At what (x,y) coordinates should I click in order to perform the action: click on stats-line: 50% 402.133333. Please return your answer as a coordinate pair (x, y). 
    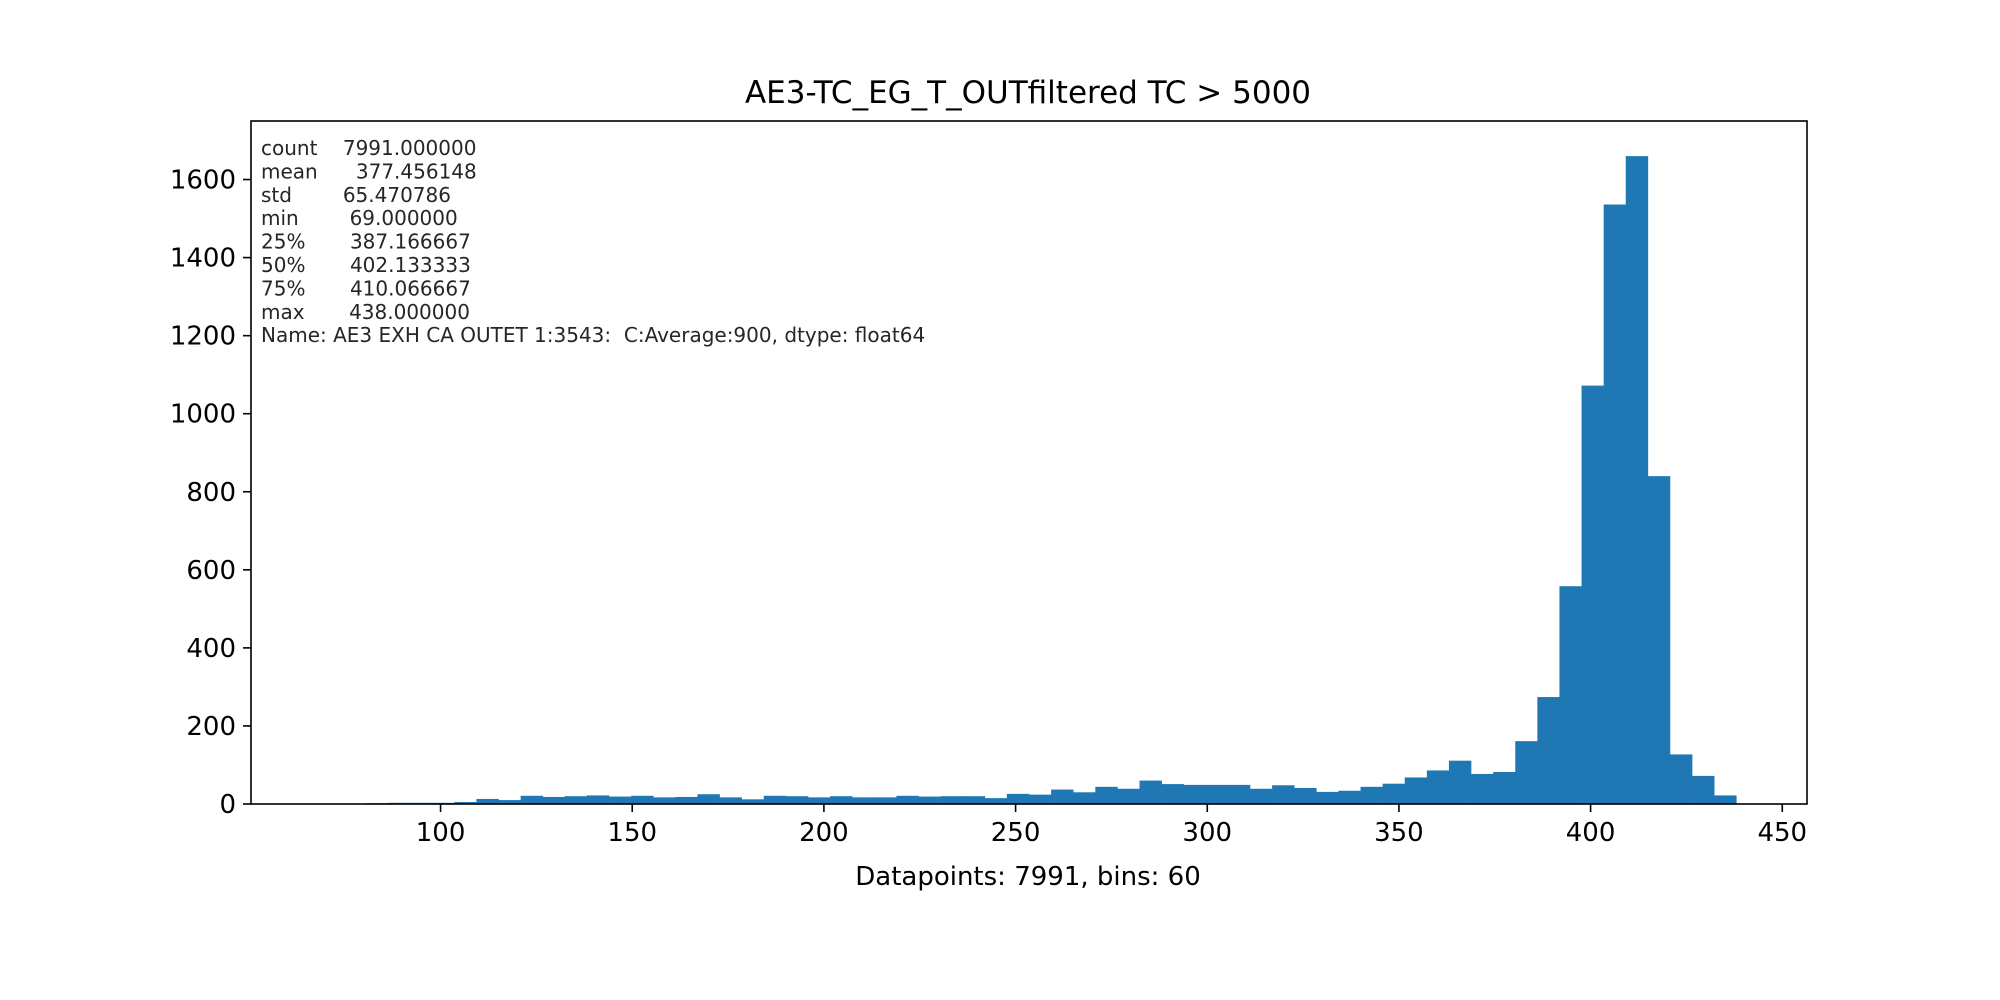
    Looking at the image, I should click on (366, 265).